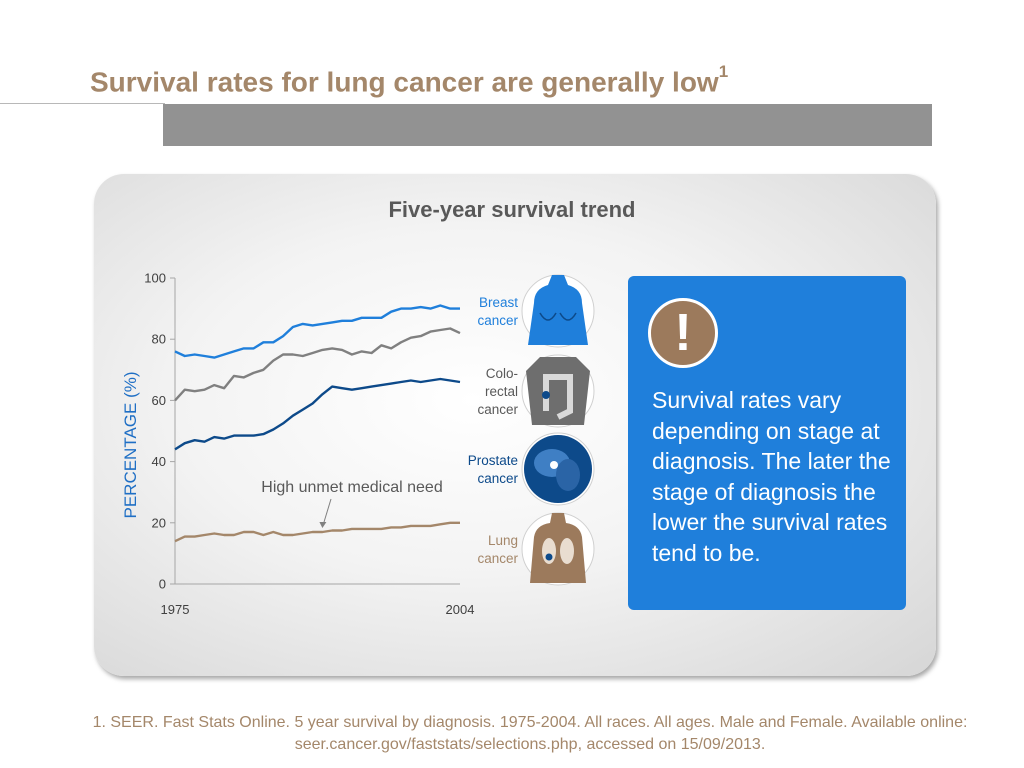  I want to click on series-label: rectal, so click(501, 391).